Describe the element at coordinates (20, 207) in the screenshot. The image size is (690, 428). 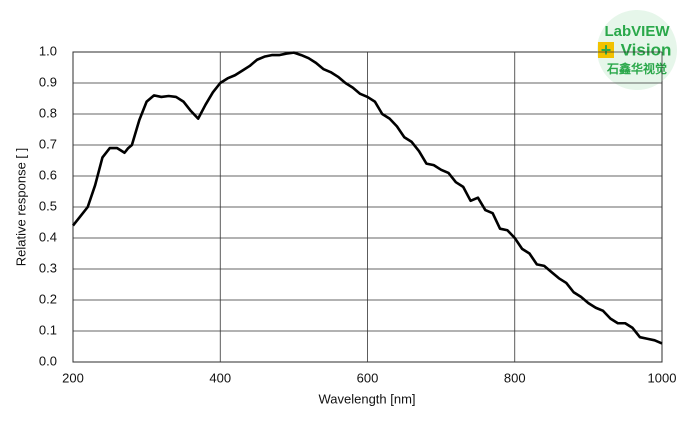
I see `y-axis-title: Relative response [ ]` at that location.